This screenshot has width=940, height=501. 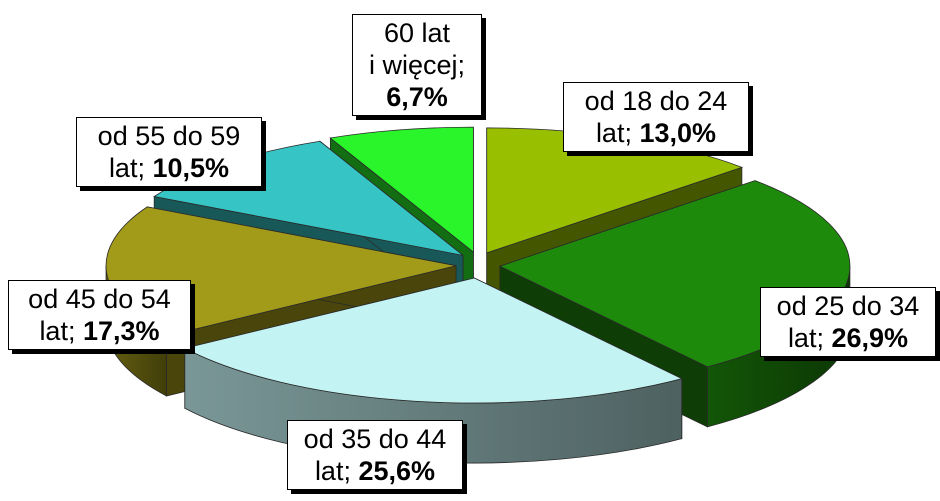 What do you see at coordinates (848, 322) in the screenshot?
I see `label-slice-1: od 25 do 34 lat; 26,9%` at bounding box center [848, 322].